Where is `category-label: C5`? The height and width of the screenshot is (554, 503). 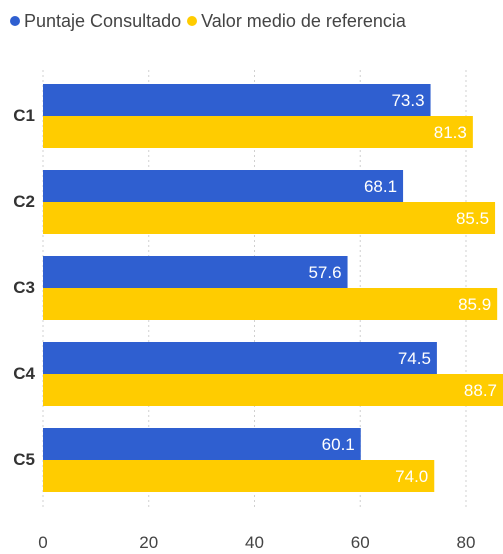 category-label: C5 is located at coordinates (24, 459).